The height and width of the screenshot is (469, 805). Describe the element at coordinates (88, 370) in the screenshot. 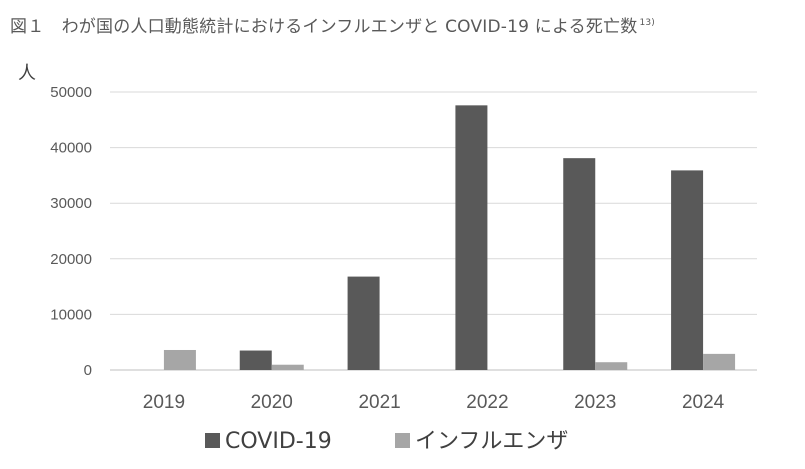

I see `y-tick-label: 0` at that location.